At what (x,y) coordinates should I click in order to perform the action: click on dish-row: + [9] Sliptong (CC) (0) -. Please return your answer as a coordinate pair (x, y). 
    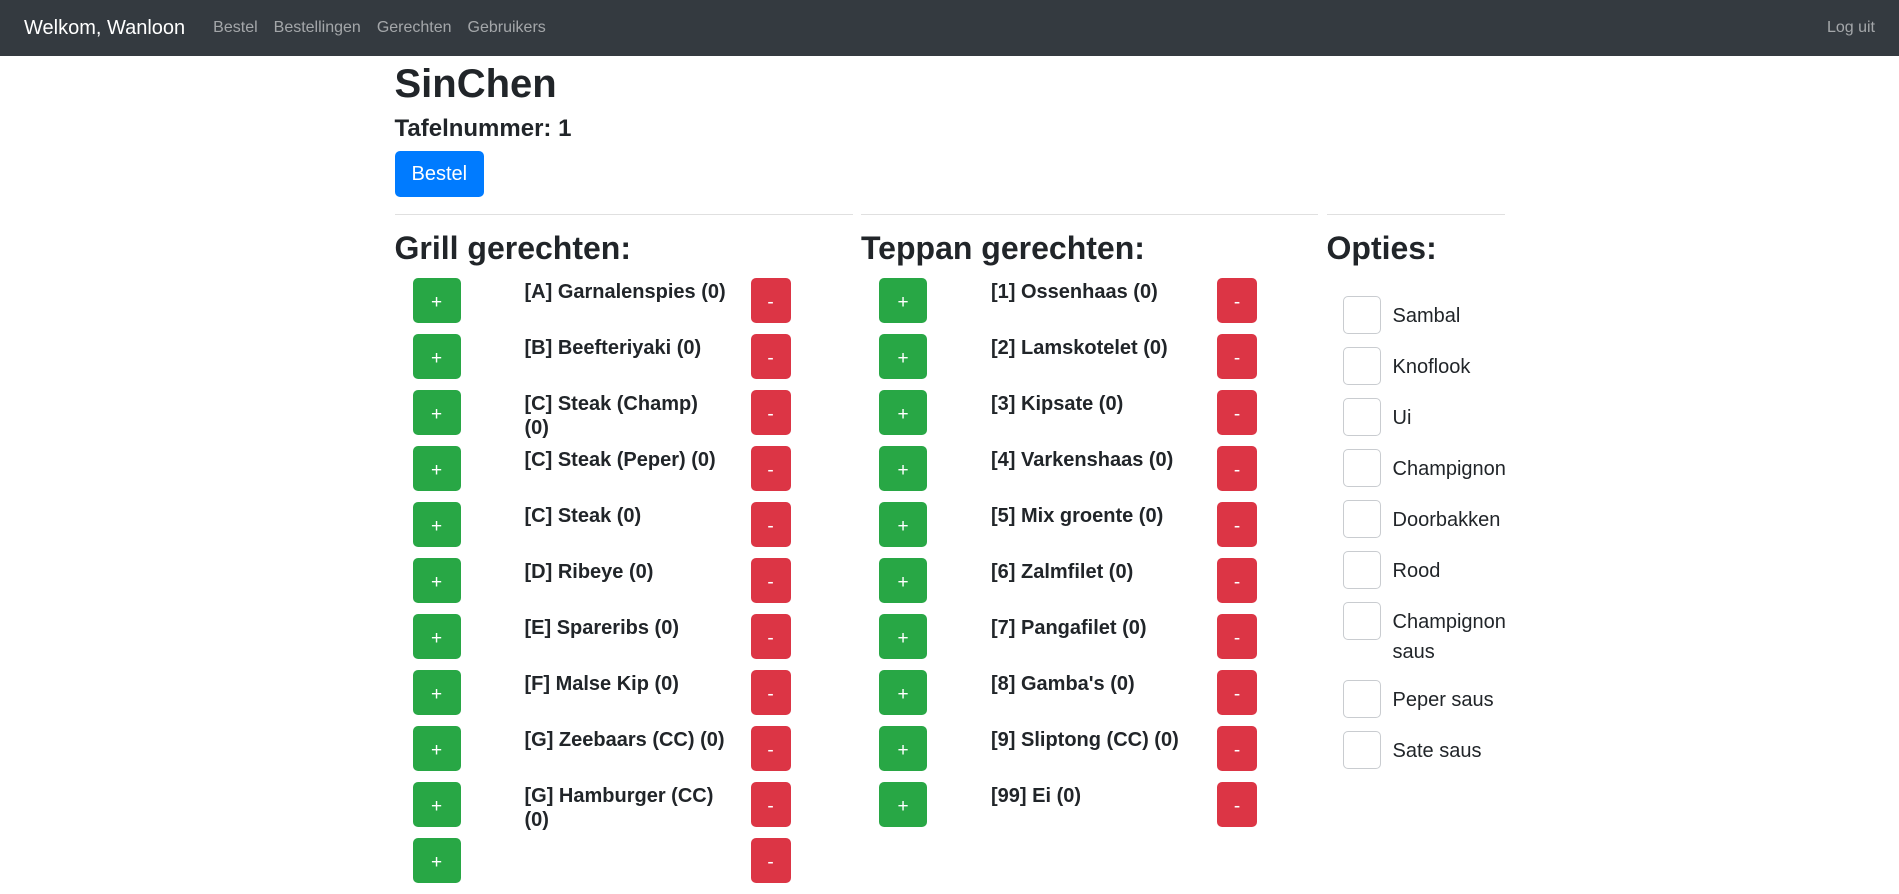
    Looking at the image, I should click on (1089, 754).